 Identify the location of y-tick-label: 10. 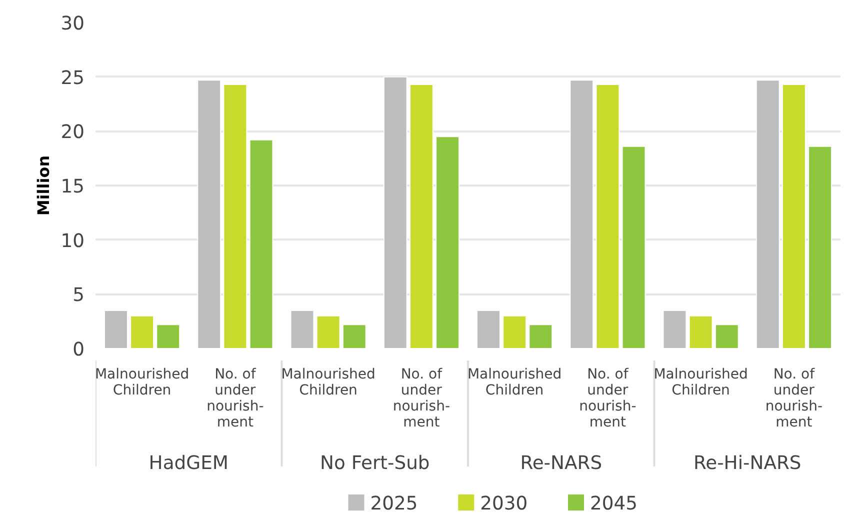
(72, 241).